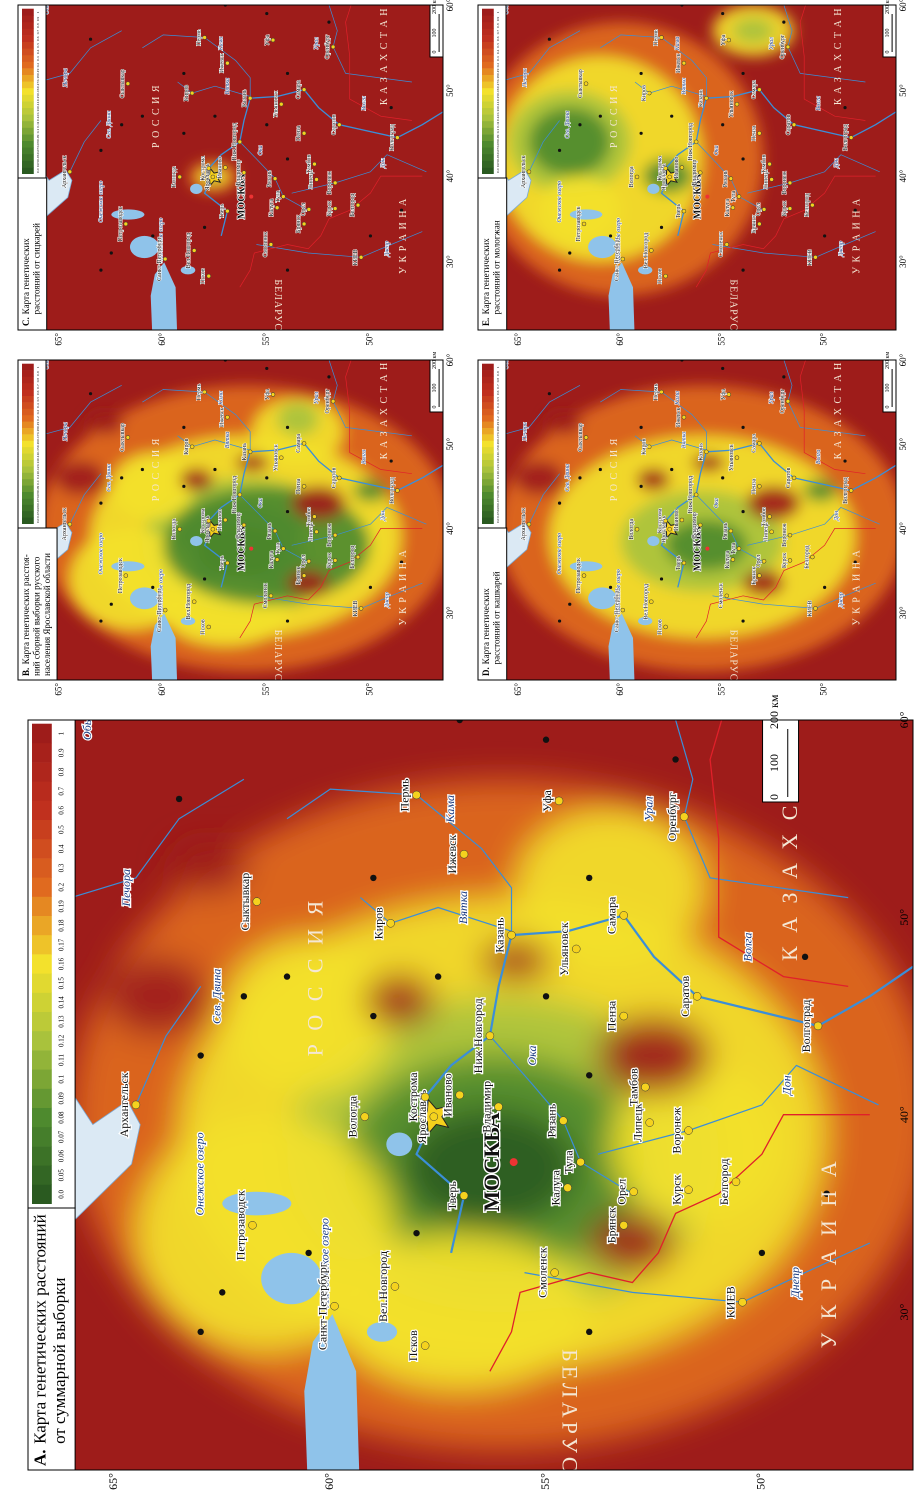 This screenshot has height=1508, width=919. I want to click on scale-label: 0, so click(435, 52).